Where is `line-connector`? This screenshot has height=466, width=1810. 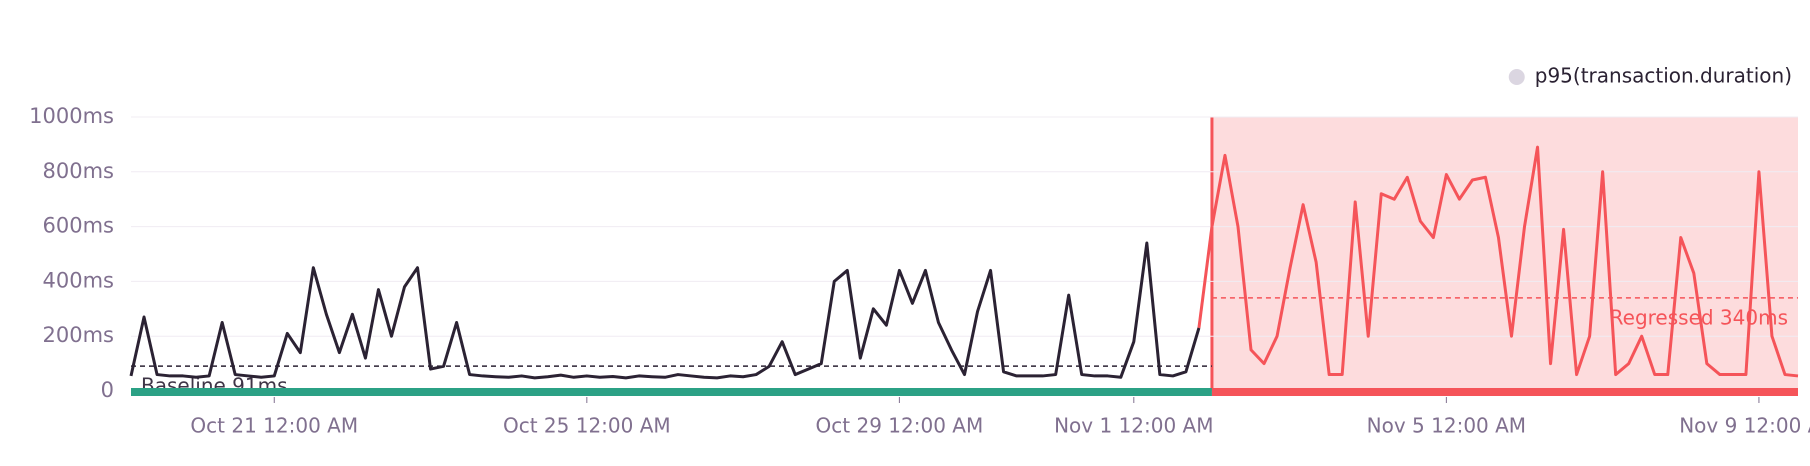 line-connector is located at coordinates (1205, 277).